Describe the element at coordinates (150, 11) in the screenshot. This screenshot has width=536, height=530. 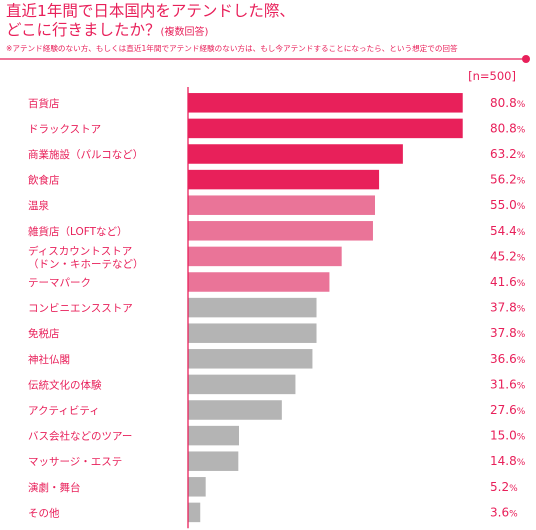
I see `title-line-1: 直近1年間で日本国内をアテンドした際、` at that location.